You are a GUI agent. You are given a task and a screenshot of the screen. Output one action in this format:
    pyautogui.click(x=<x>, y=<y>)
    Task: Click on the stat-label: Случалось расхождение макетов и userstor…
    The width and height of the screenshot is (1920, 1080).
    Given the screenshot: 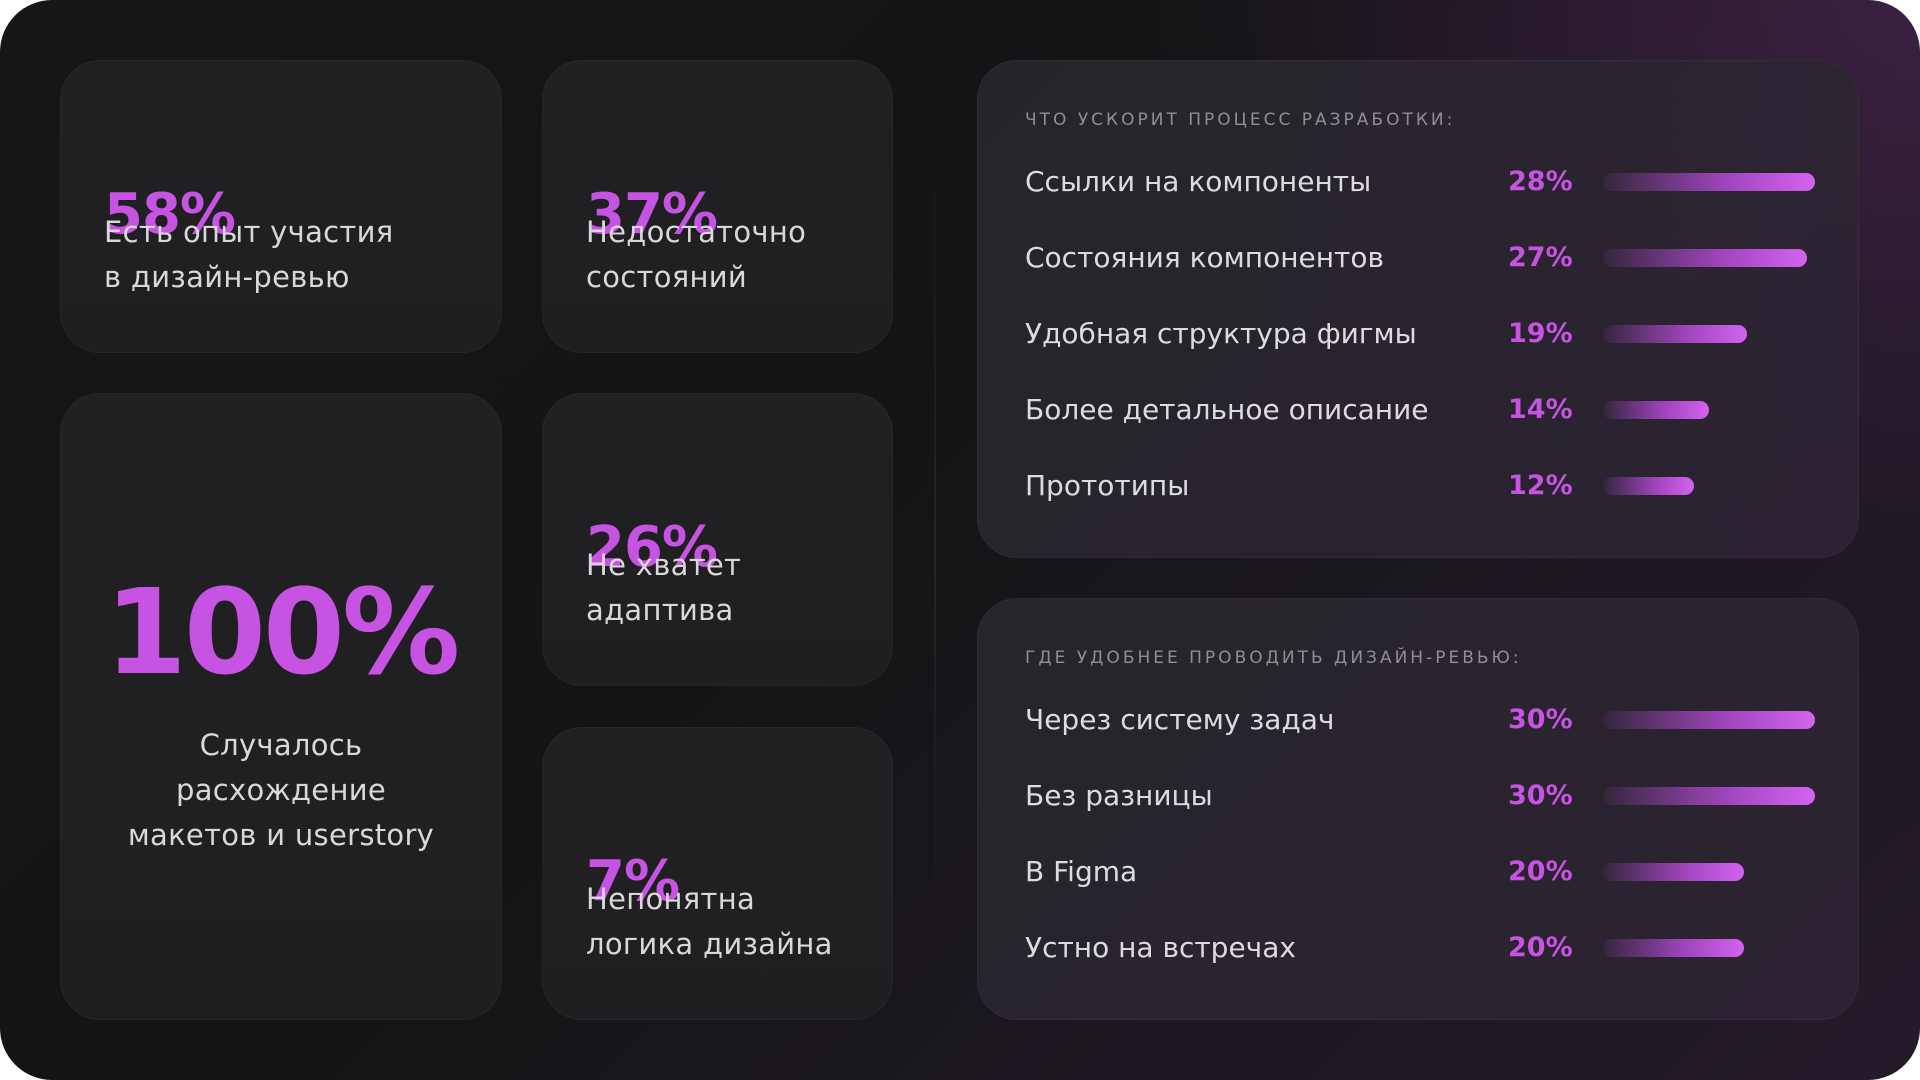 What is the action you would take?
    pyautogui.click(x=281, y=790)
    